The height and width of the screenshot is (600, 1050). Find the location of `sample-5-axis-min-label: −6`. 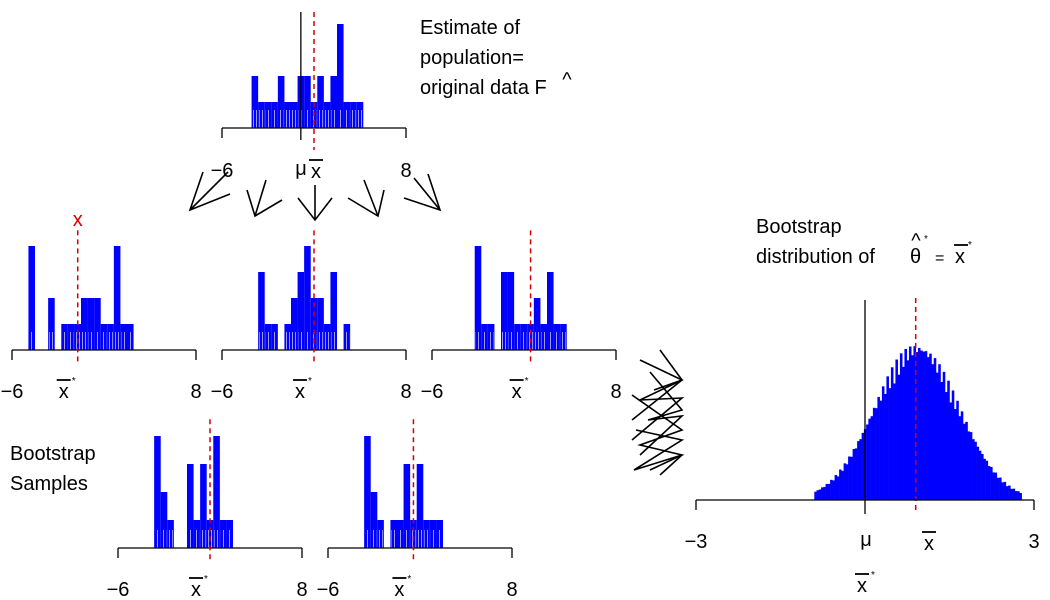

sample-5-axis-min-label: −6 is located at coordinates (328, 589).